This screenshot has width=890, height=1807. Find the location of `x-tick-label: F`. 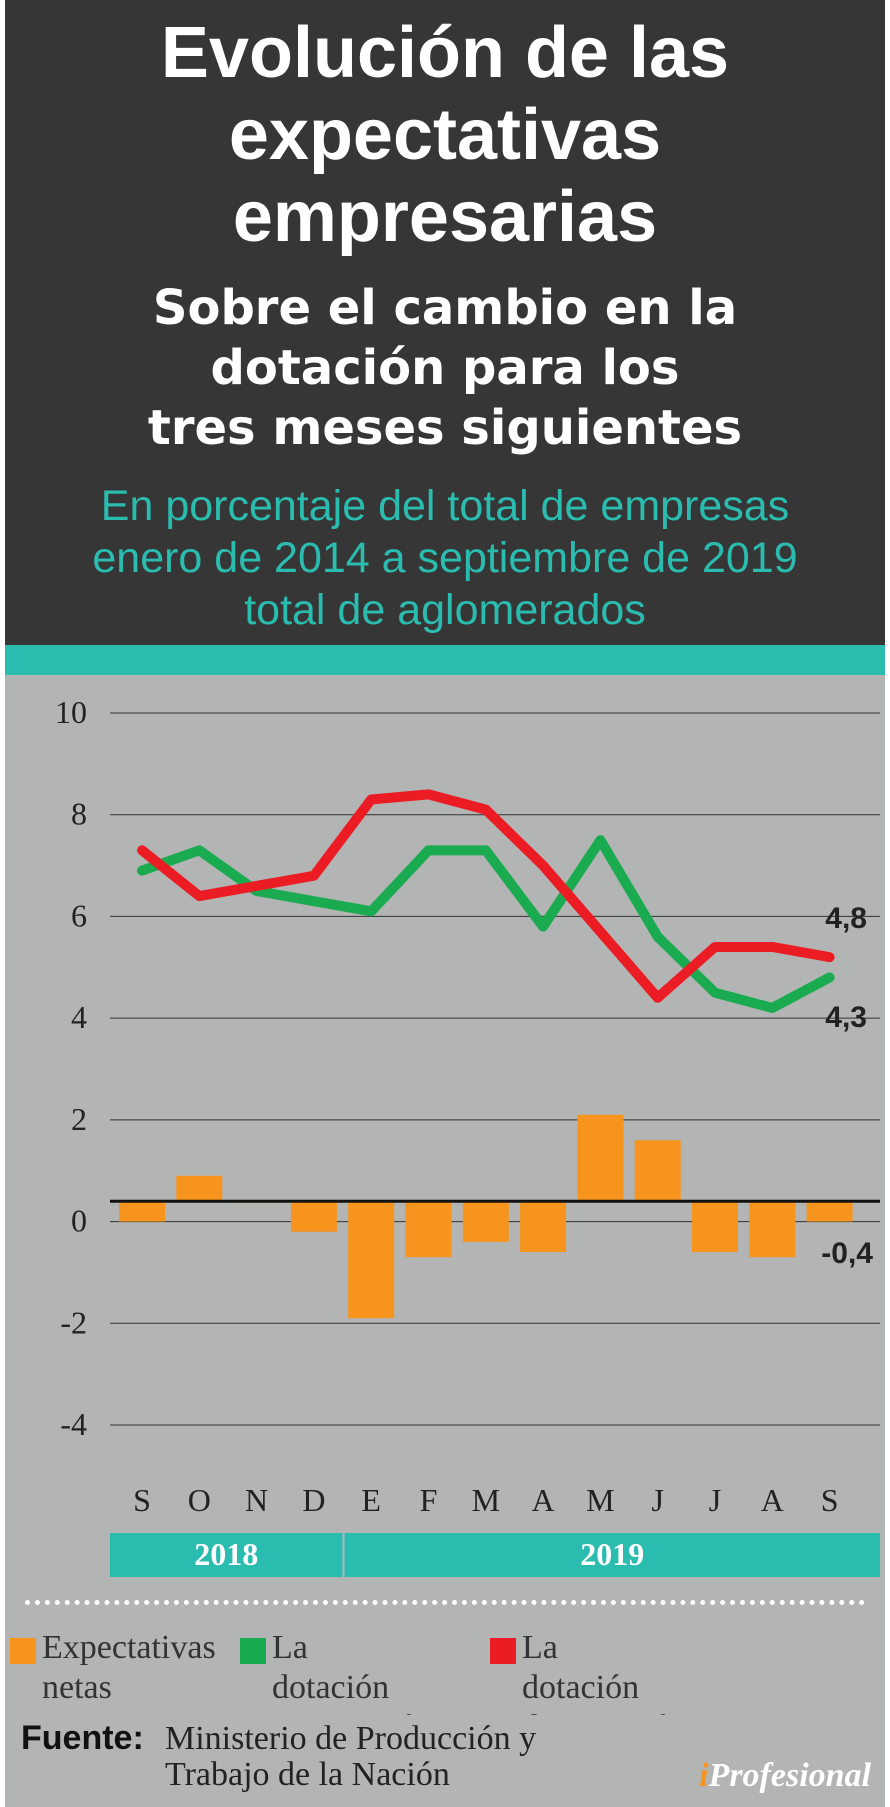

x-tick-label: F is located at coordinates (429, 1500).